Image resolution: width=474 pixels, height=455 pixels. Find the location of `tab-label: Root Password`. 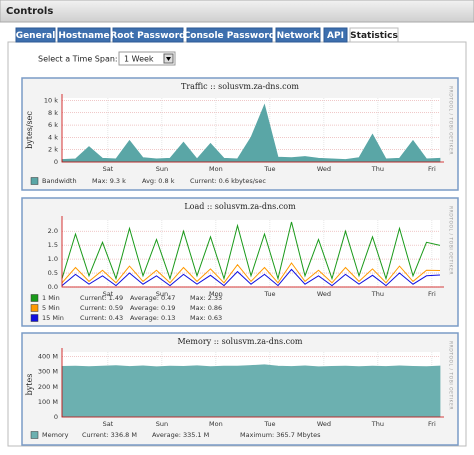

tab-label: Root Password is located at coordinates (147, 36).